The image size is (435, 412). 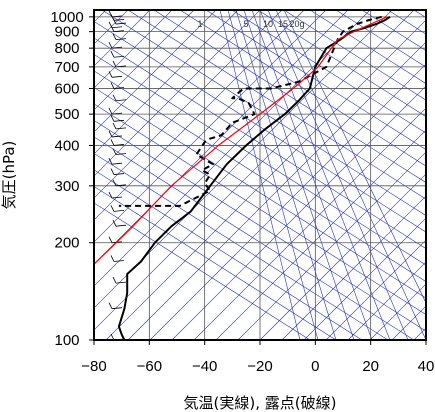 What do you see at coordinates (283, 24) in the screenshot?
I see `mixing-ratio-label: 15` at bounding box center [283, 24].